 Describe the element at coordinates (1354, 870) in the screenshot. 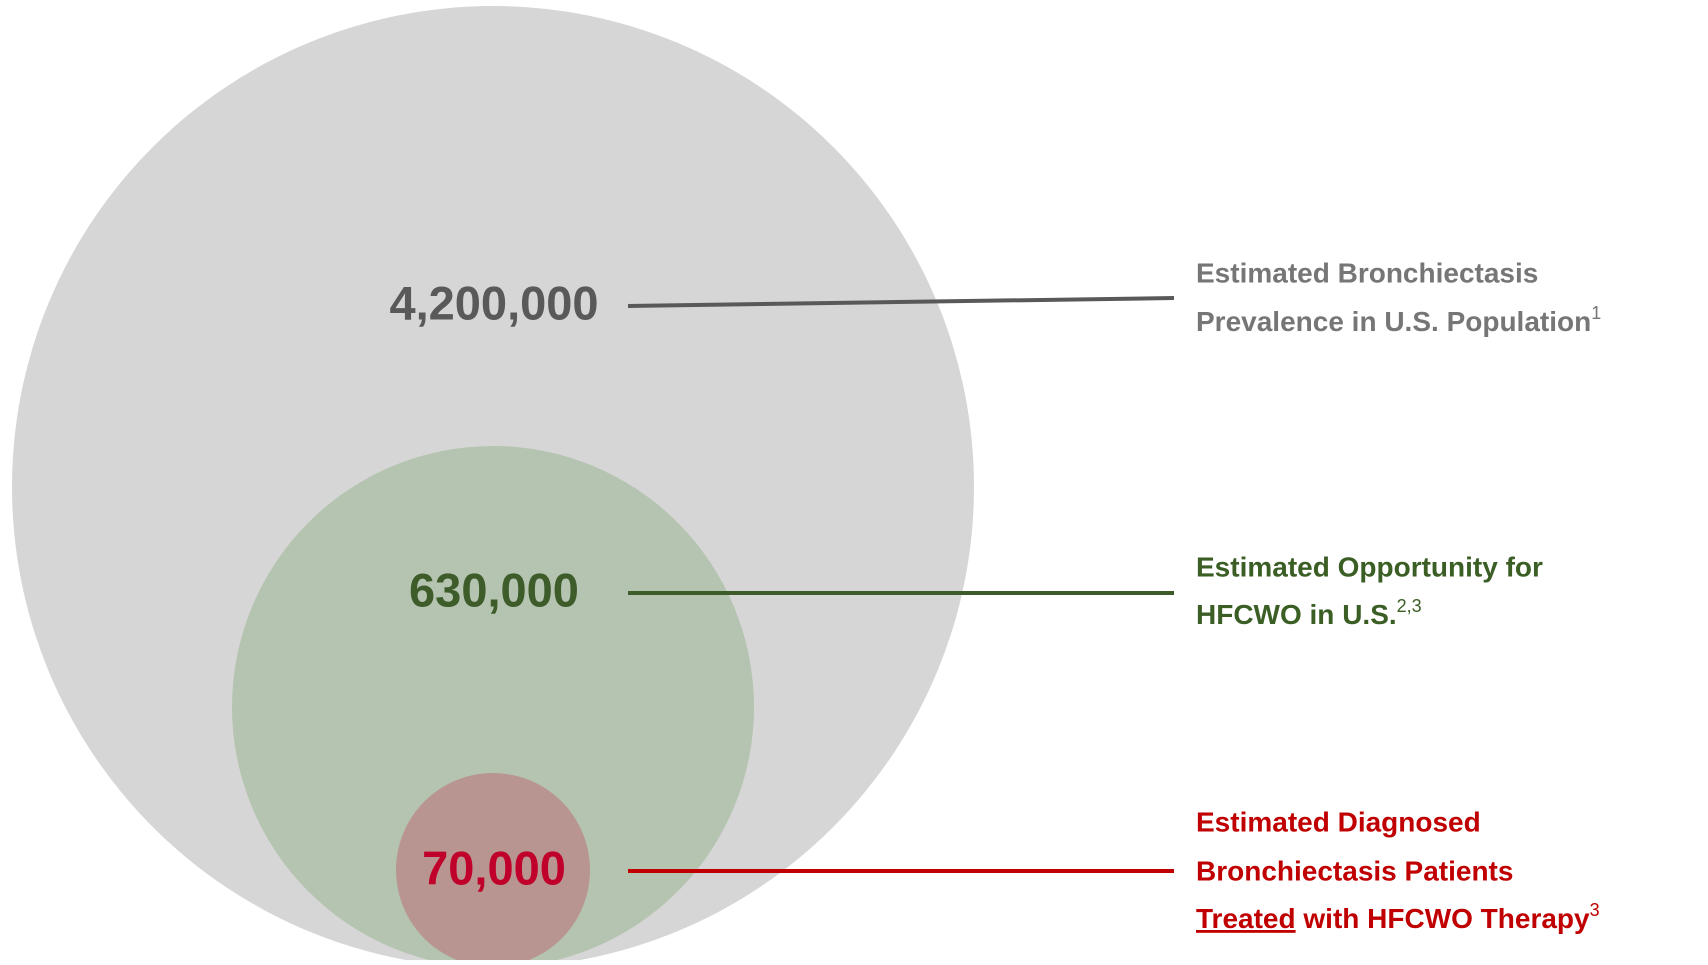

I see `label-line: Bronchiectasis Patients` at that location.